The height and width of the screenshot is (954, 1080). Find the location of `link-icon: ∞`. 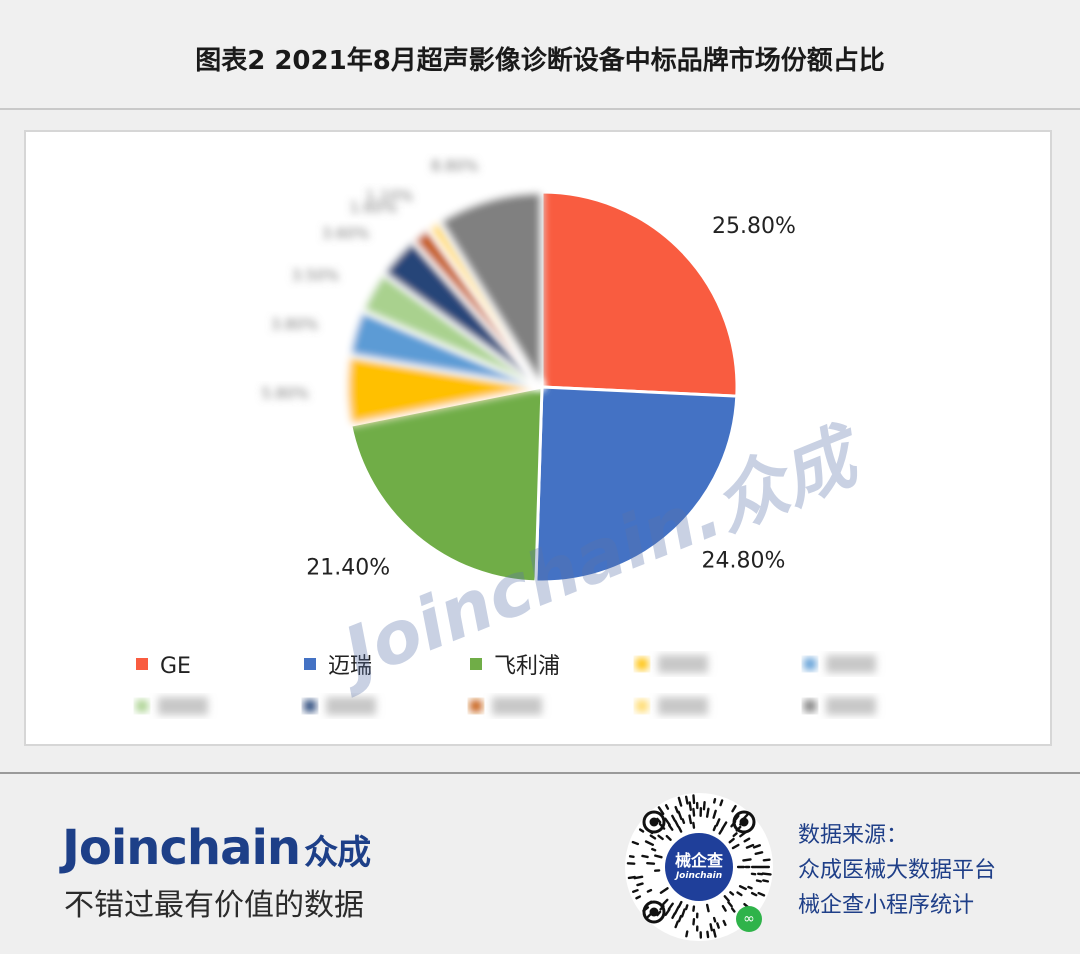

link-icon: ∞ is located at coordinates (749, 919).